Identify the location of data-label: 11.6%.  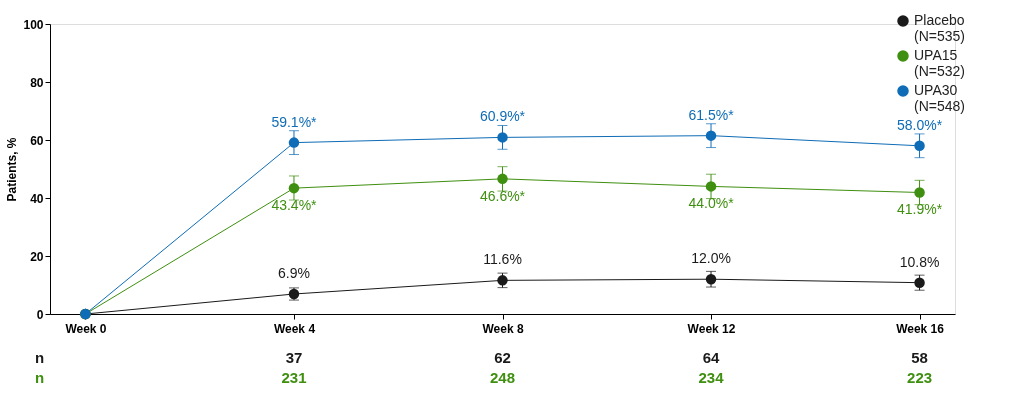
(502, 259).